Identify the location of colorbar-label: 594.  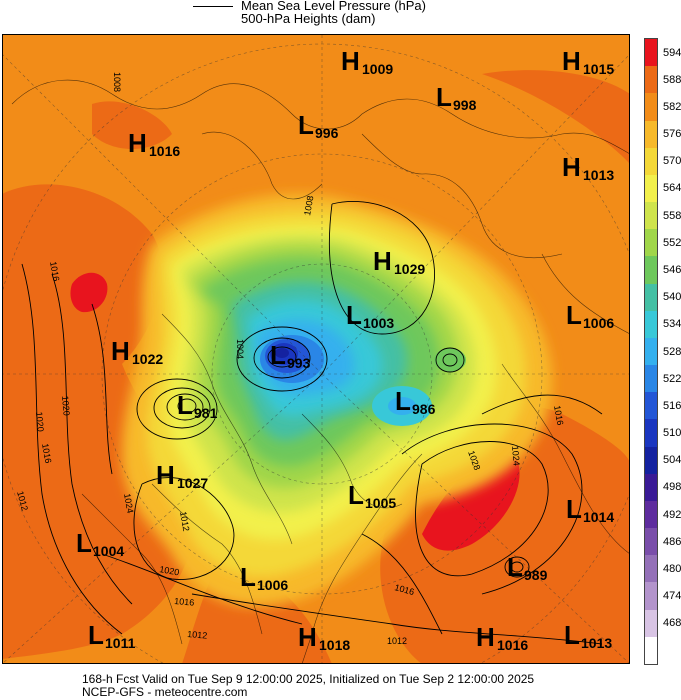
(672, 52).